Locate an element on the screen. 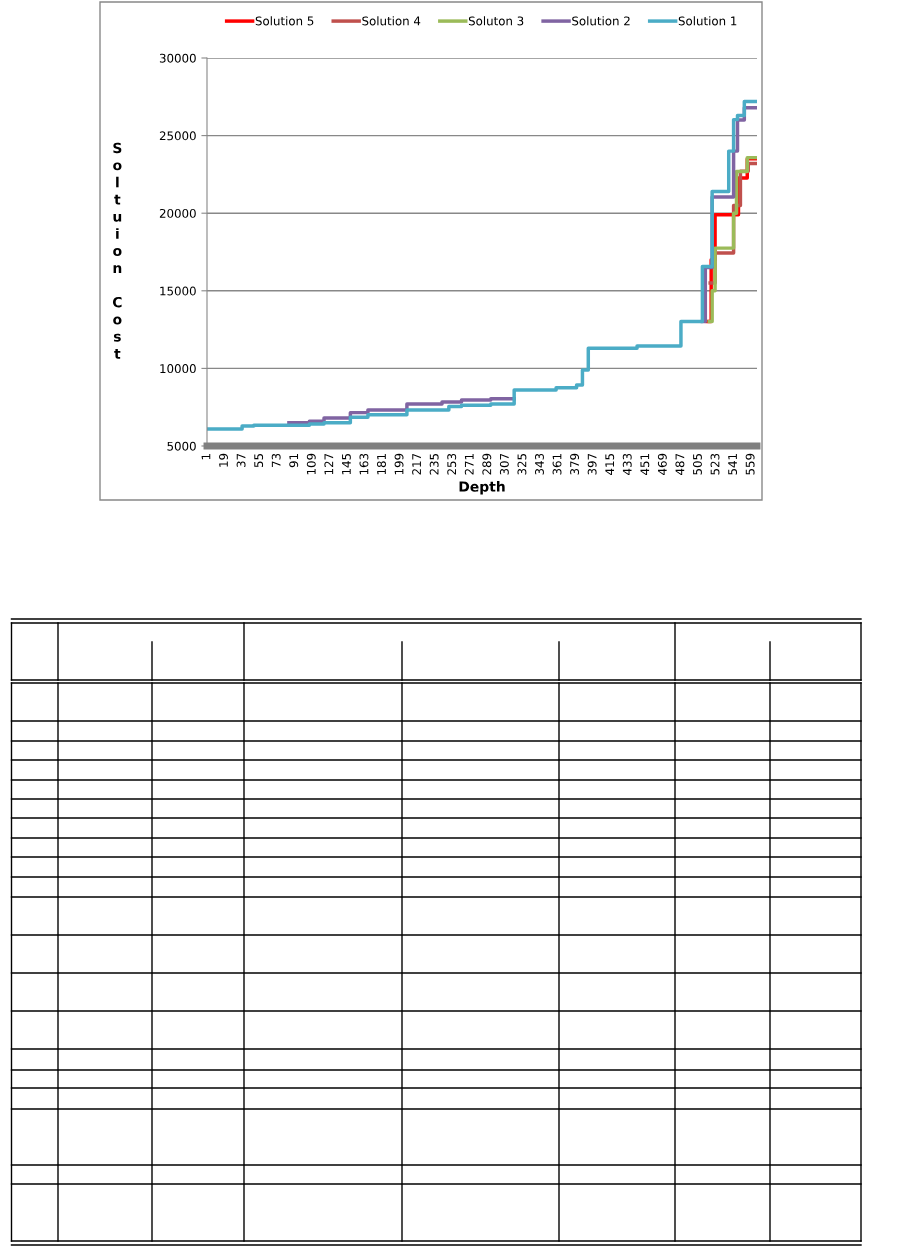  x-tick-label: 55 is located at coordinates (259, 460).